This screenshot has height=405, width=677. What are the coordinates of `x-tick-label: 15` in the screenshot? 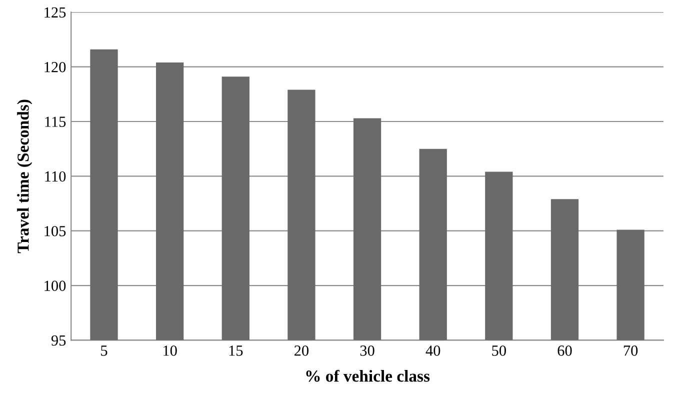 It's located at (236, 351).